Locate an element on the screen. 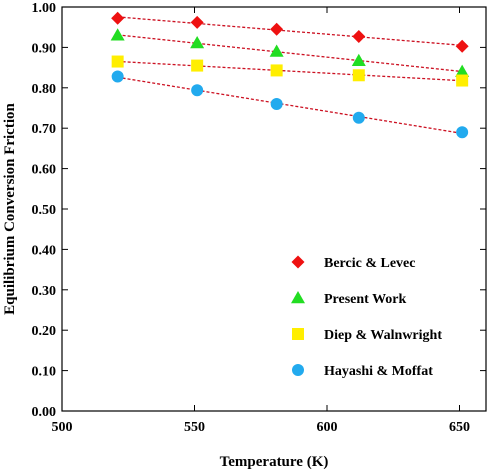  y-tick-label: 0.60 is located at coordinates (44, 170).